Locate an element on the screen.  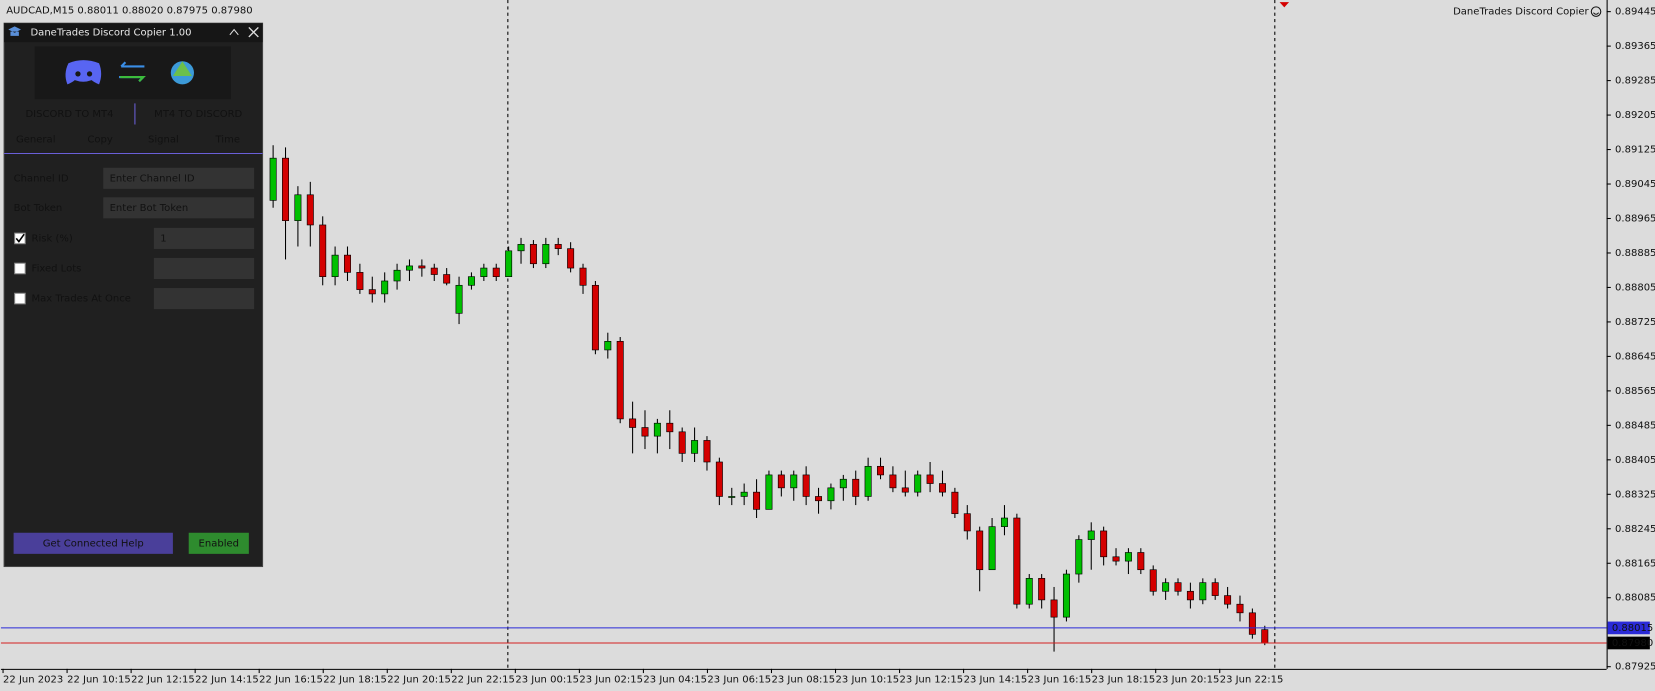
x-tick-label: 22 Jun 10:15 is located at coordinates (99, 679).